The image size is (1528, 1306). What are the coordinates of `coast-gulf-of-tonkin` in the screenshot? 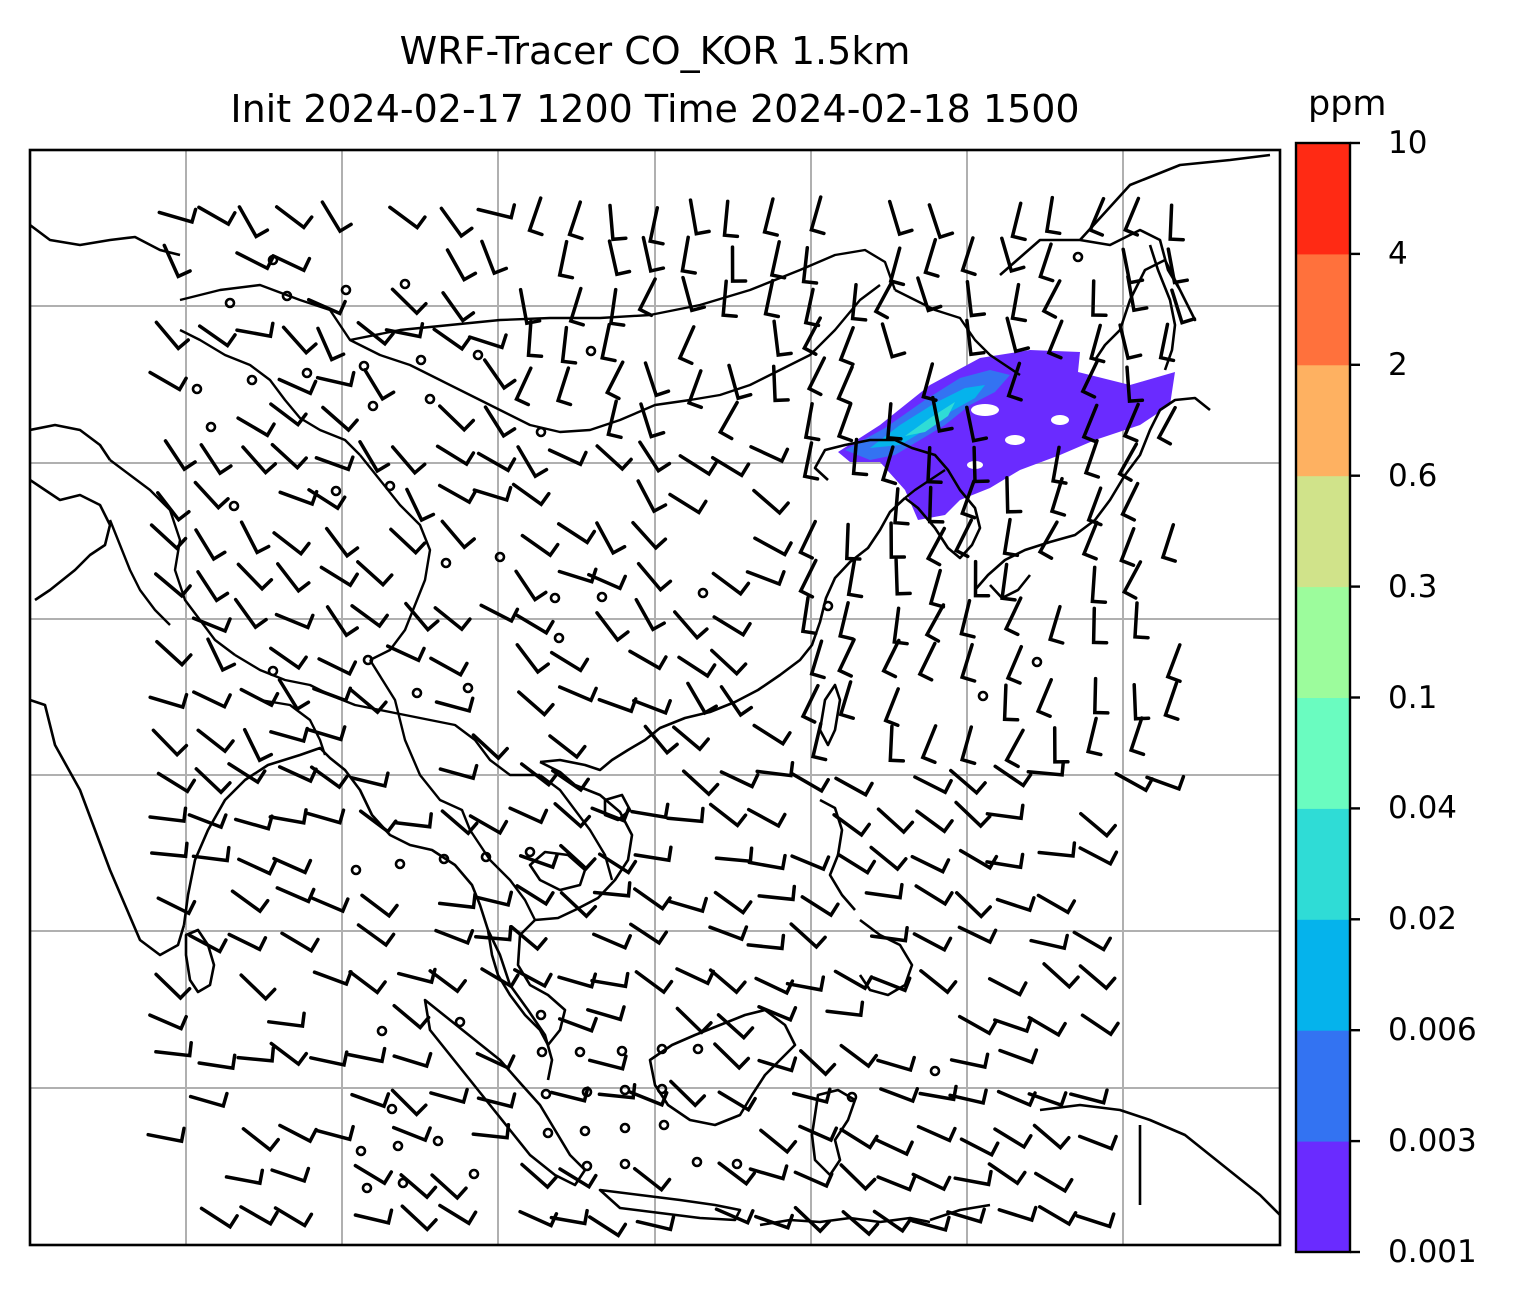 It's located at (722, 634).